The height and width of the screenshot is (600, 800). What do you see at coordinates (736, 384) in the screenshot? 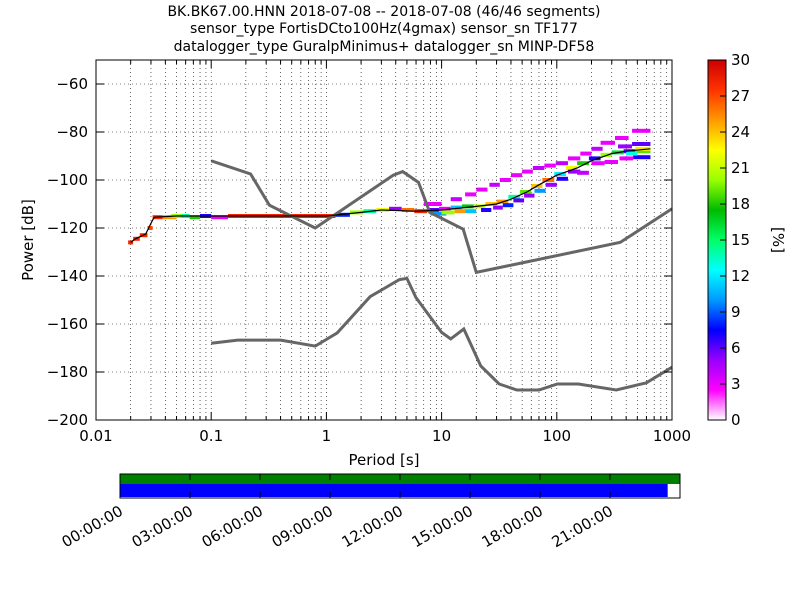
I see `colorbar-tick-label: 3` at bounding box center [736, 384].